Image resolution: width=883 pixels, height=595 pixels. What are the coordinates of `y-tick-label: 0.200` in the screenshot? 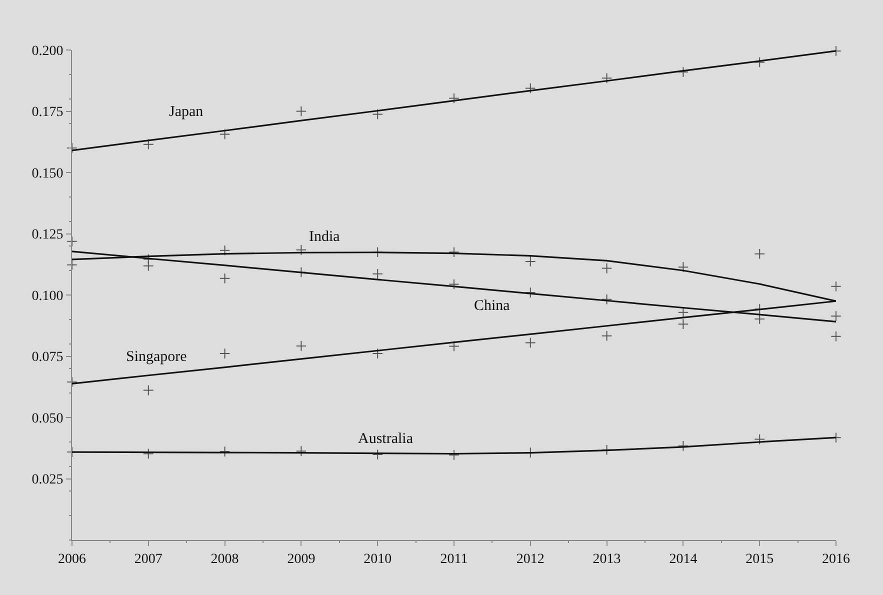 It's located at (48, 51).